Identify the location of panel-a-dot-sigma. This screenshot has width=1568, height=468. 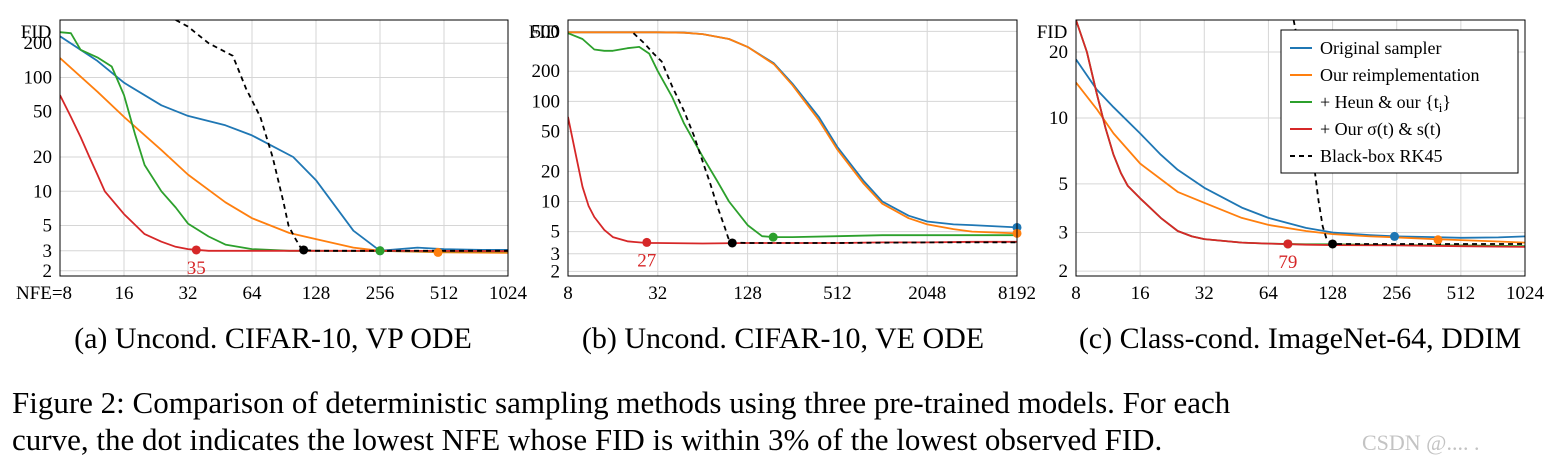
(196, 250).